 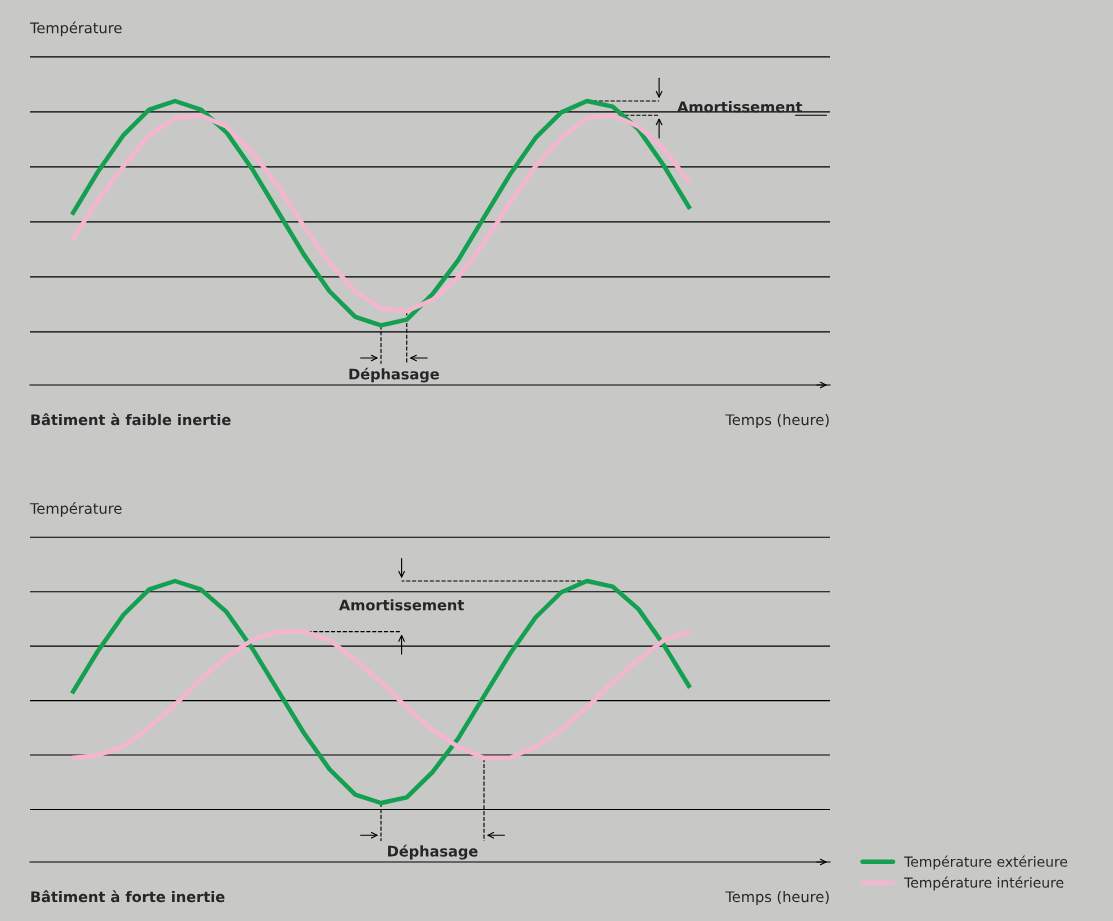 I want to click on legend-label: Température extérieure, so click(x=986, y=862).